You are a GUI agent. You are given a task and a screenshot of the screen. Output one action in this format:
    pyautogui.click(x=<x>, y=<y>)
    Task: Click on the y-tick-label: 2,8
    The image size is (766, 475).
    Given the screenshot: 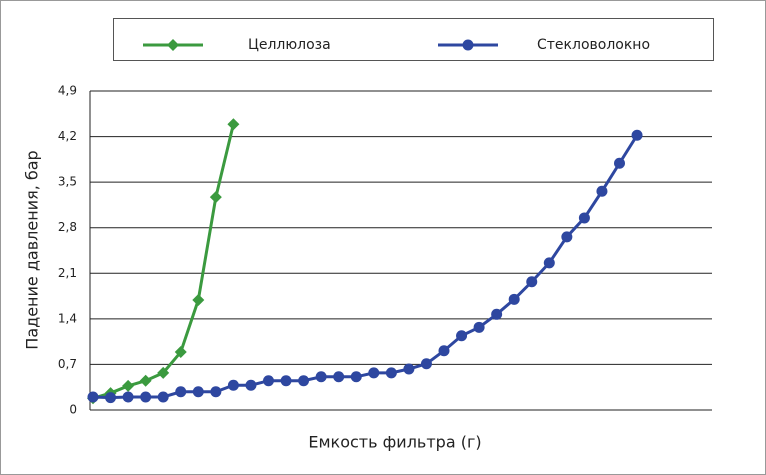 What is the action you would take?
    pyautogui.click(x=67, y=227)
    